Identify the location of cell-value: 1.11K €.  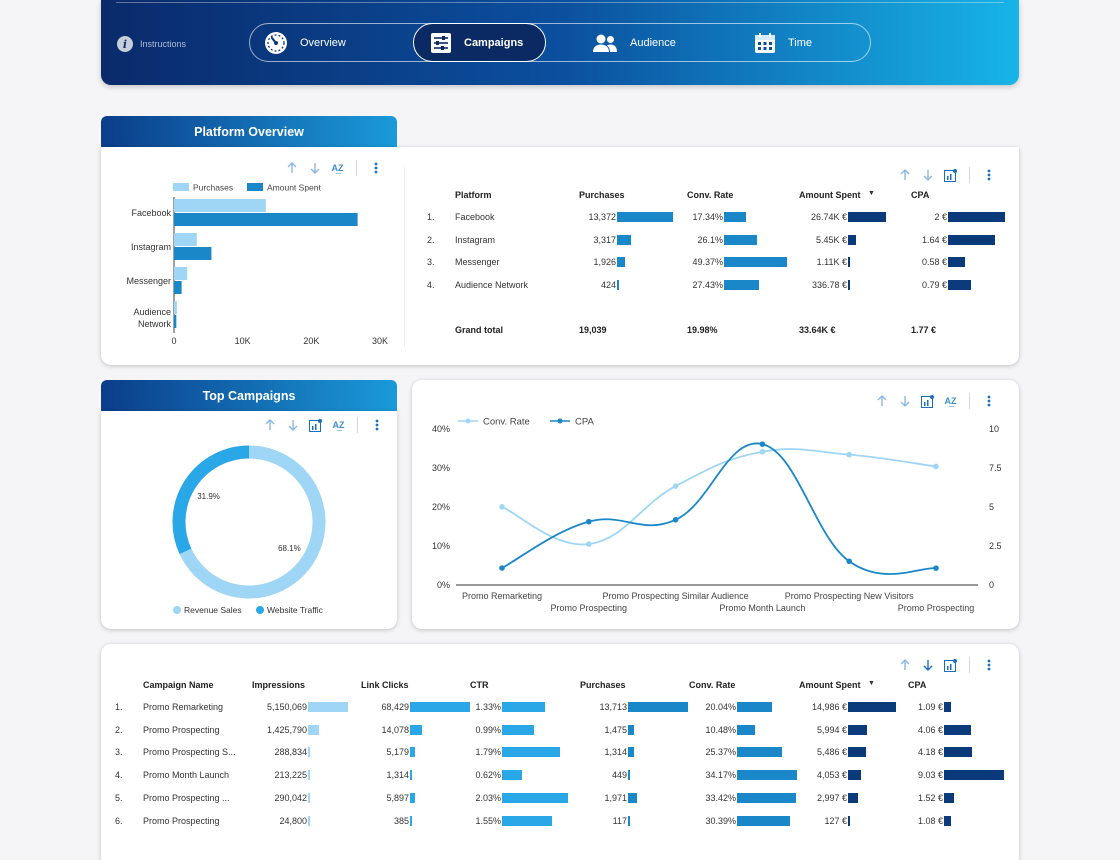
(831, 262).